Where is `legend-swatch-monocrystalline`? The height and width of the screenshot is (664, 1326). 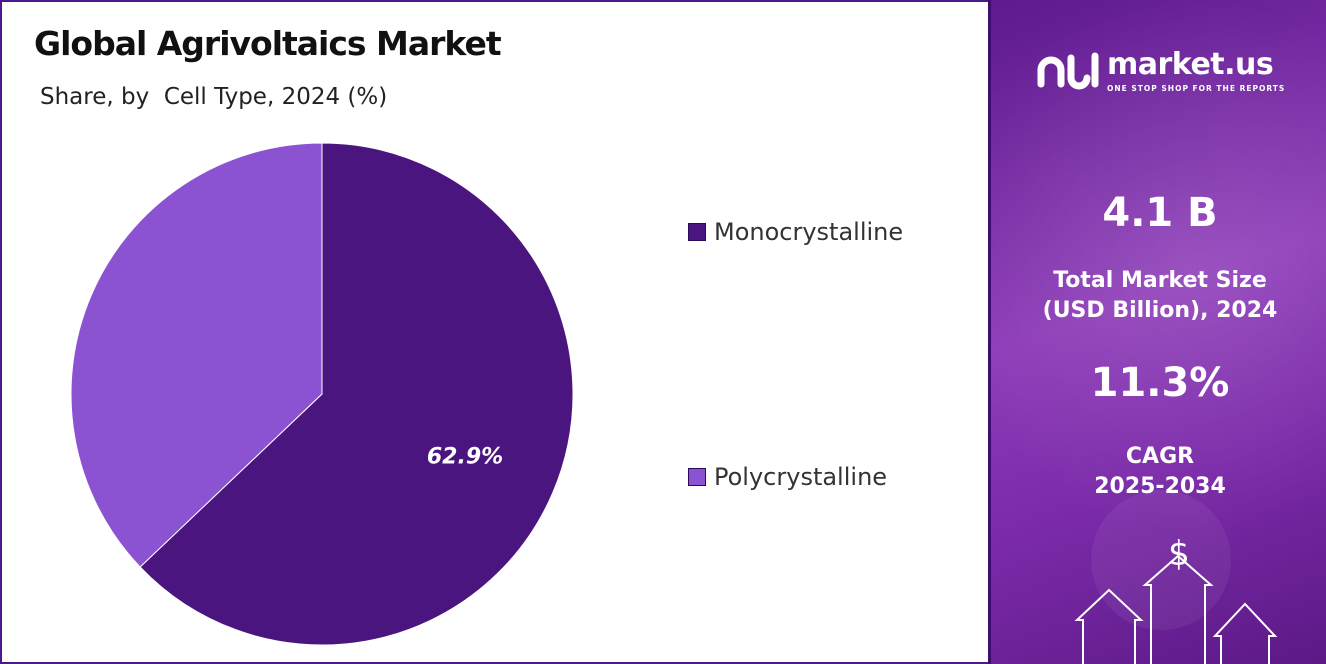
legend-swatch-monocrystalline is located at coordinates (697, 232).